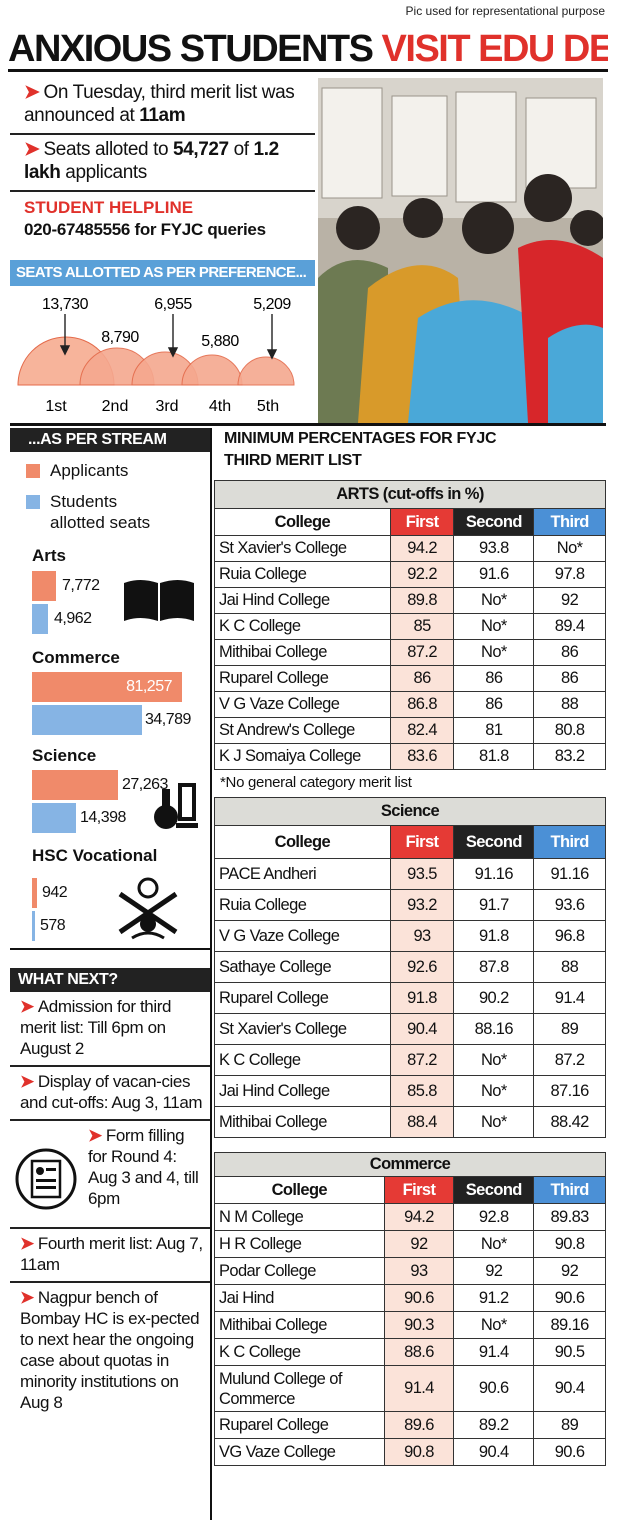  What do you see at coordinates (109, 207) in the screenshot?
I see `helpline-title: STUDENT HELPLINE` at bounding box center [109, 207].